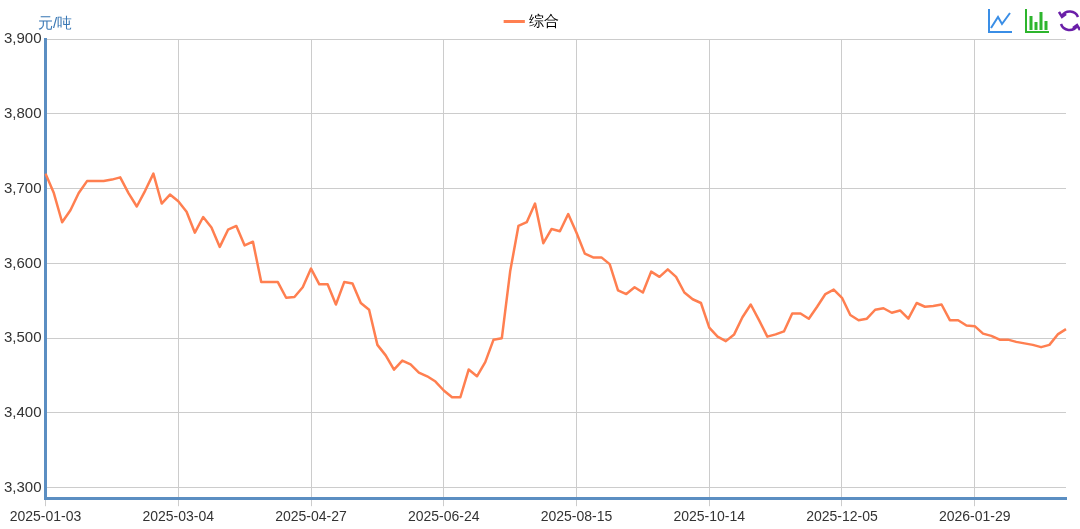  Describe the element at coordinates (311, 516) in the screenshot. I see `x-tick-label: 2025-04-27` at that location.